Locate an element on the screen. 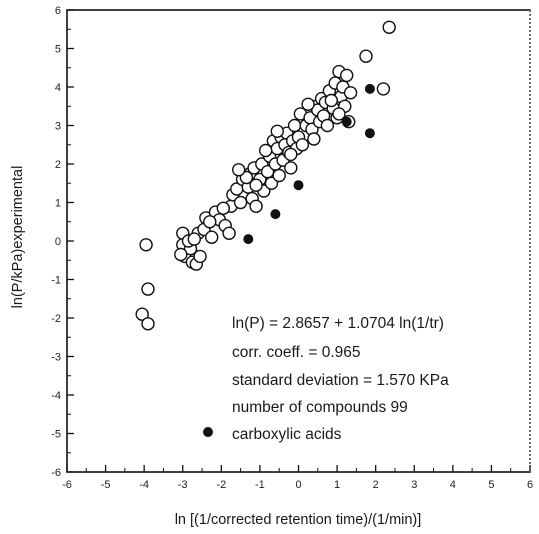  correlation-coefficient: corr. coeff. = 0.965 is located at coordinates (296, 352).